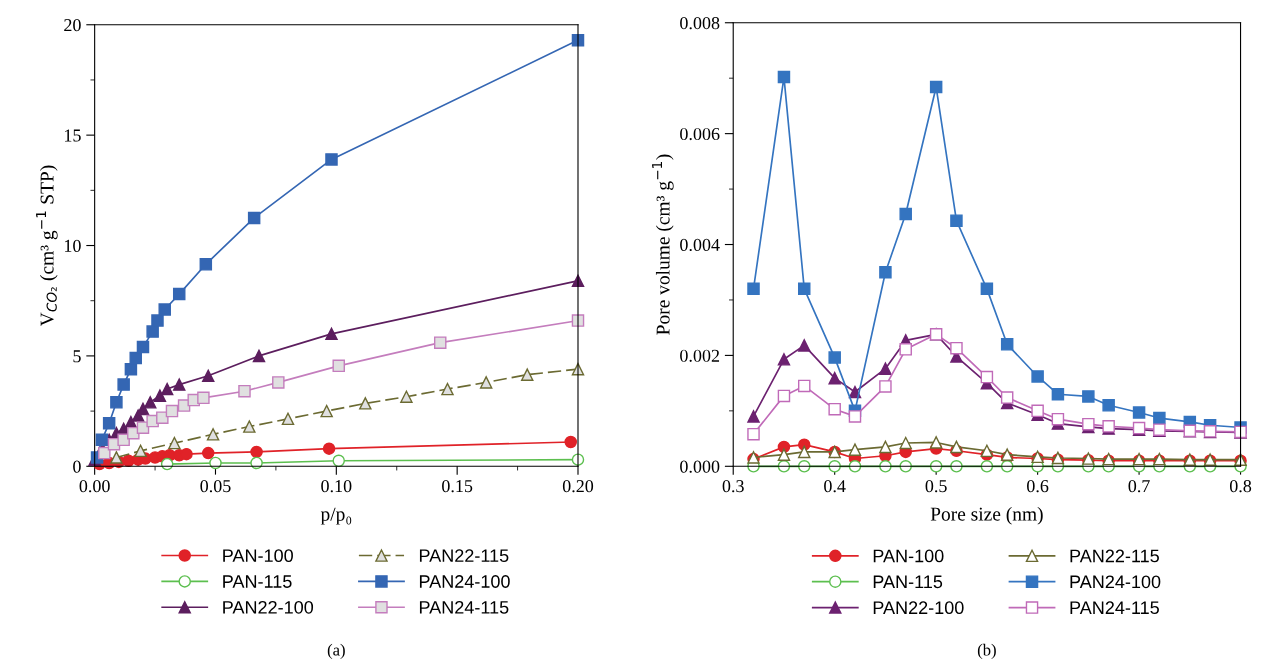 The image size is (1262, 669). What do you see at coordinates (336, 486) in the screenshot?
I see `x-tick-label: 0.10` at bounding box center [336, 486].